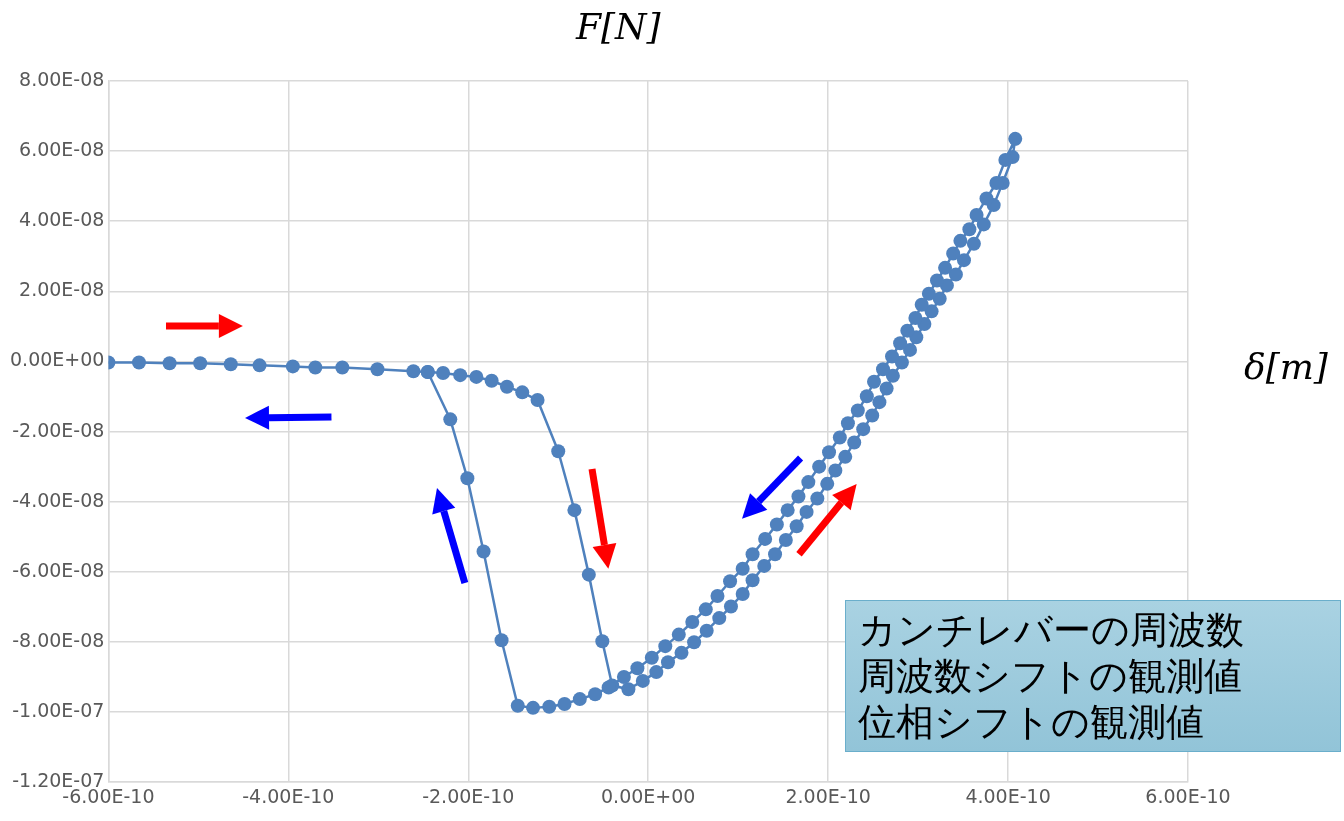  What do you see at coordinates (1008, 795) in the screenshot?
I see `x-tick-label: 4.00E-10` at bounding box center [1008, 795].